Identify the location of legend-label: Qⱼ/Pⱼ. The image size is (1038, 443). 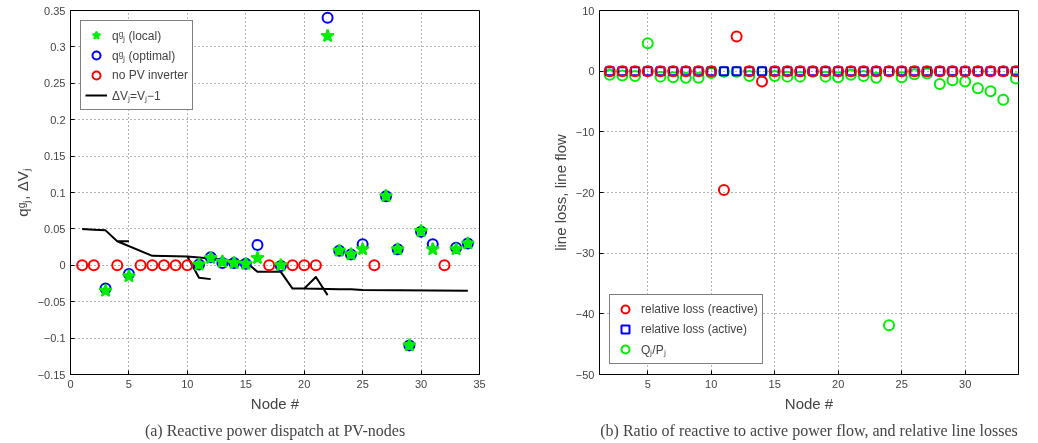
(653, 349).